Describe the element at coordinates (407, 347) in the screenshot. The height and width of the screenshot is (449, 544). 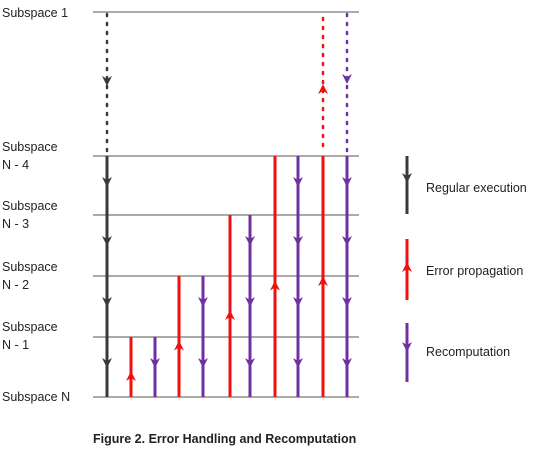
I see `legend-recompute-arrowhead` at that location.